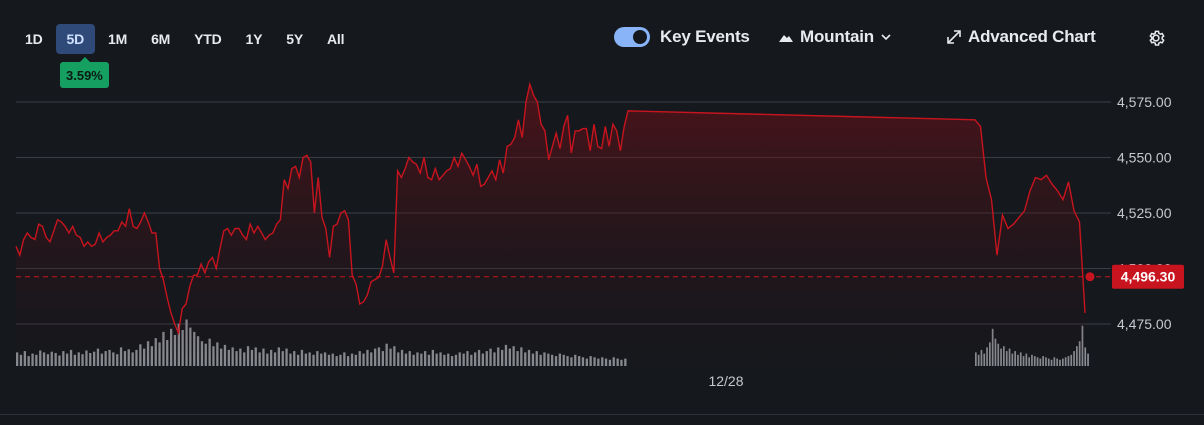  I want to click on range-button-1m: 1M, so click(118, 39).